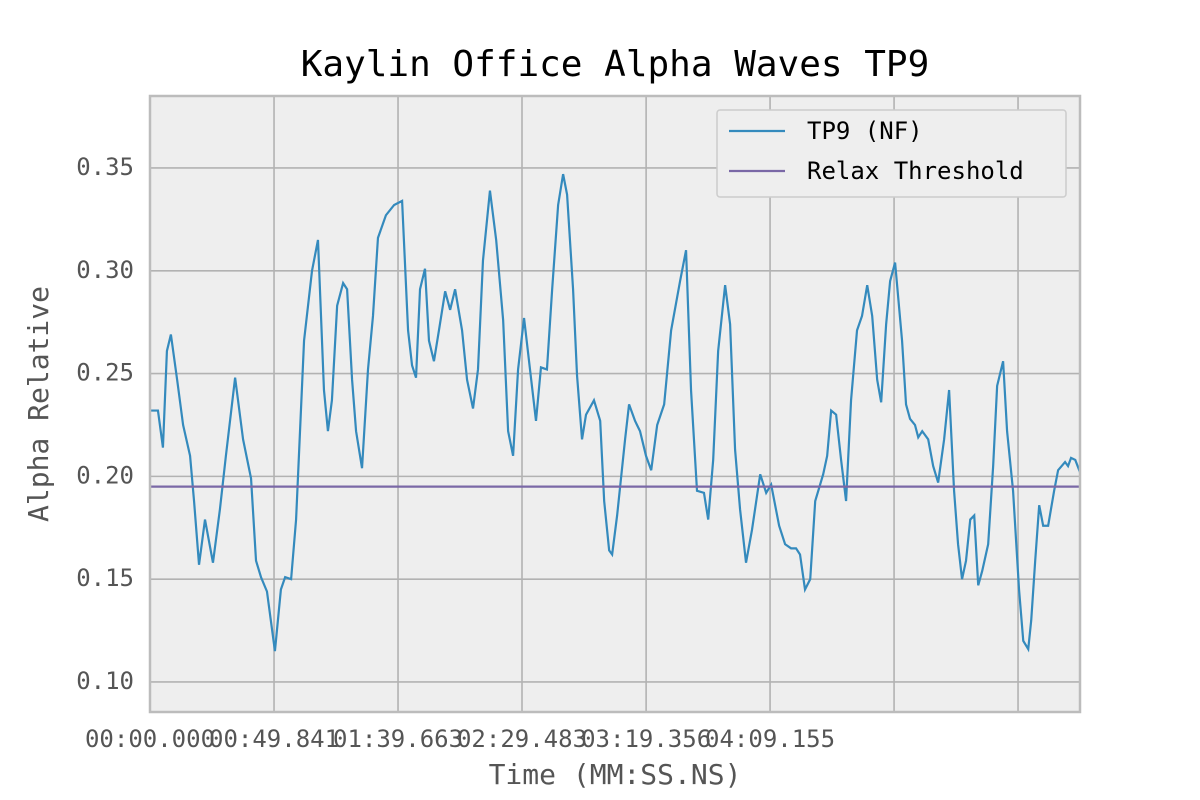 Image resolution: width=1200 pixels, height=800 pixels. I want to click on x-tick-label: 04:09.155, so click(770, 739).